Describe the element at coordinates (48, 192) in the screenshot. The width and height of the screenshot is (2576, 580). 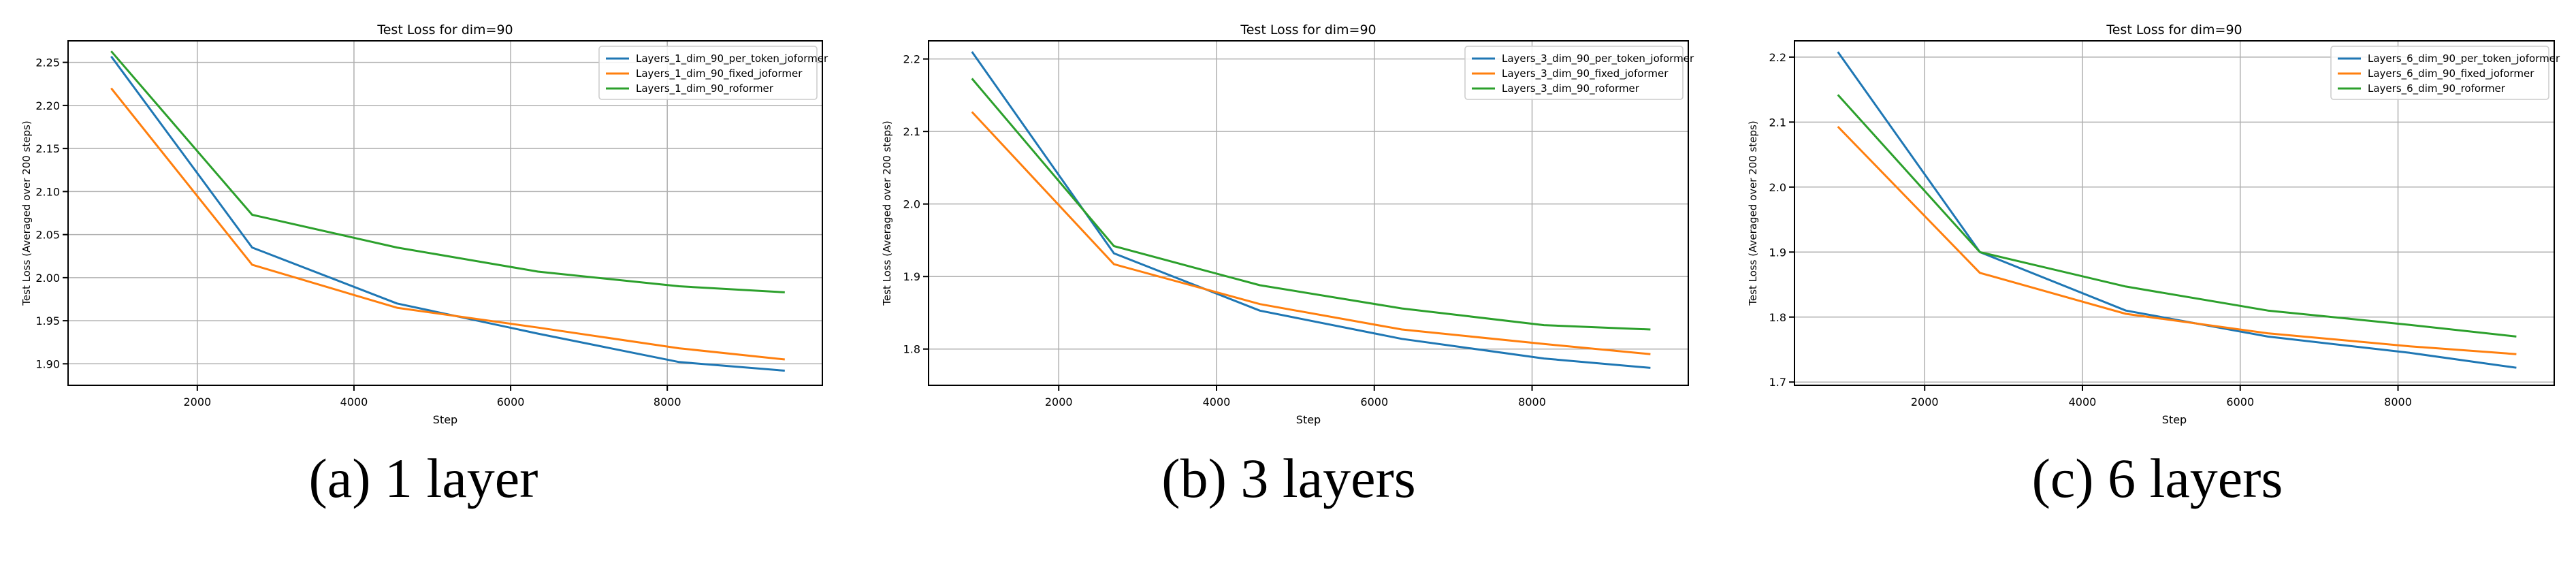
I see `y-tick-label: 2.10` at that location.